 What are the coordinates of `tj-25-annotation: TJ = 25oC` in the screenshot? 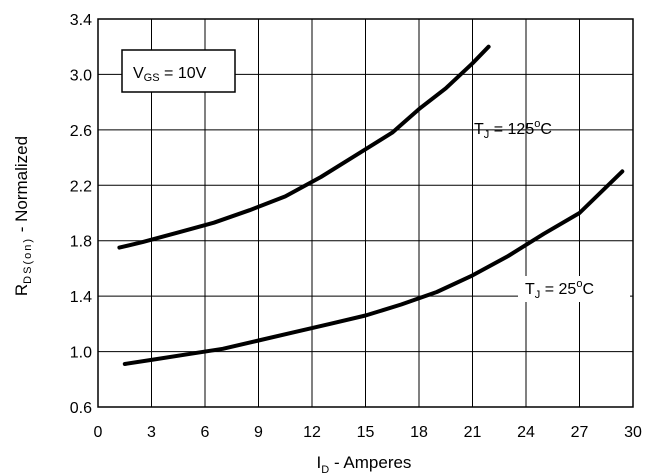 It's located at (559, 289).